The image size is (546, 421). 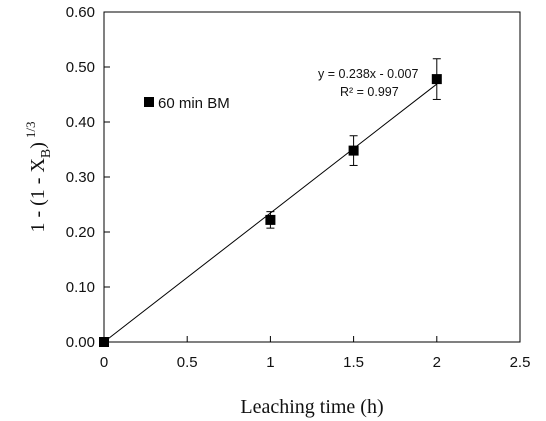 What do you see at coordinates (437, 362) in the screenshot?
I see `x-tick-label: 2` at bounding box center [437, 362].